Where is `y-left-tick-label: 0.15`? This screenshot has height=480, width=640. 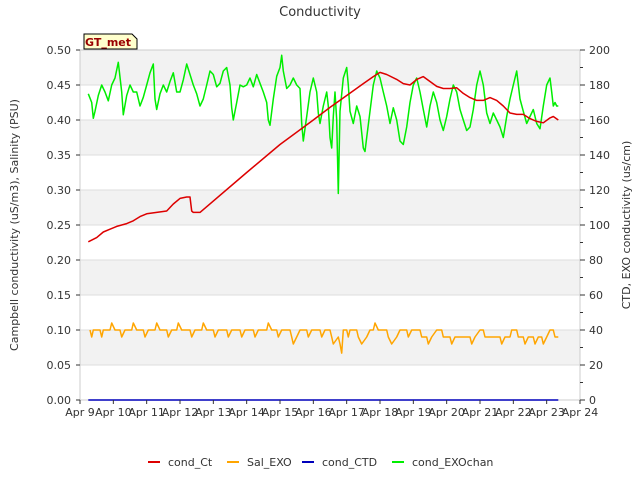
y-left-tick-label: 0.15 is located at coordinates (59, 295).